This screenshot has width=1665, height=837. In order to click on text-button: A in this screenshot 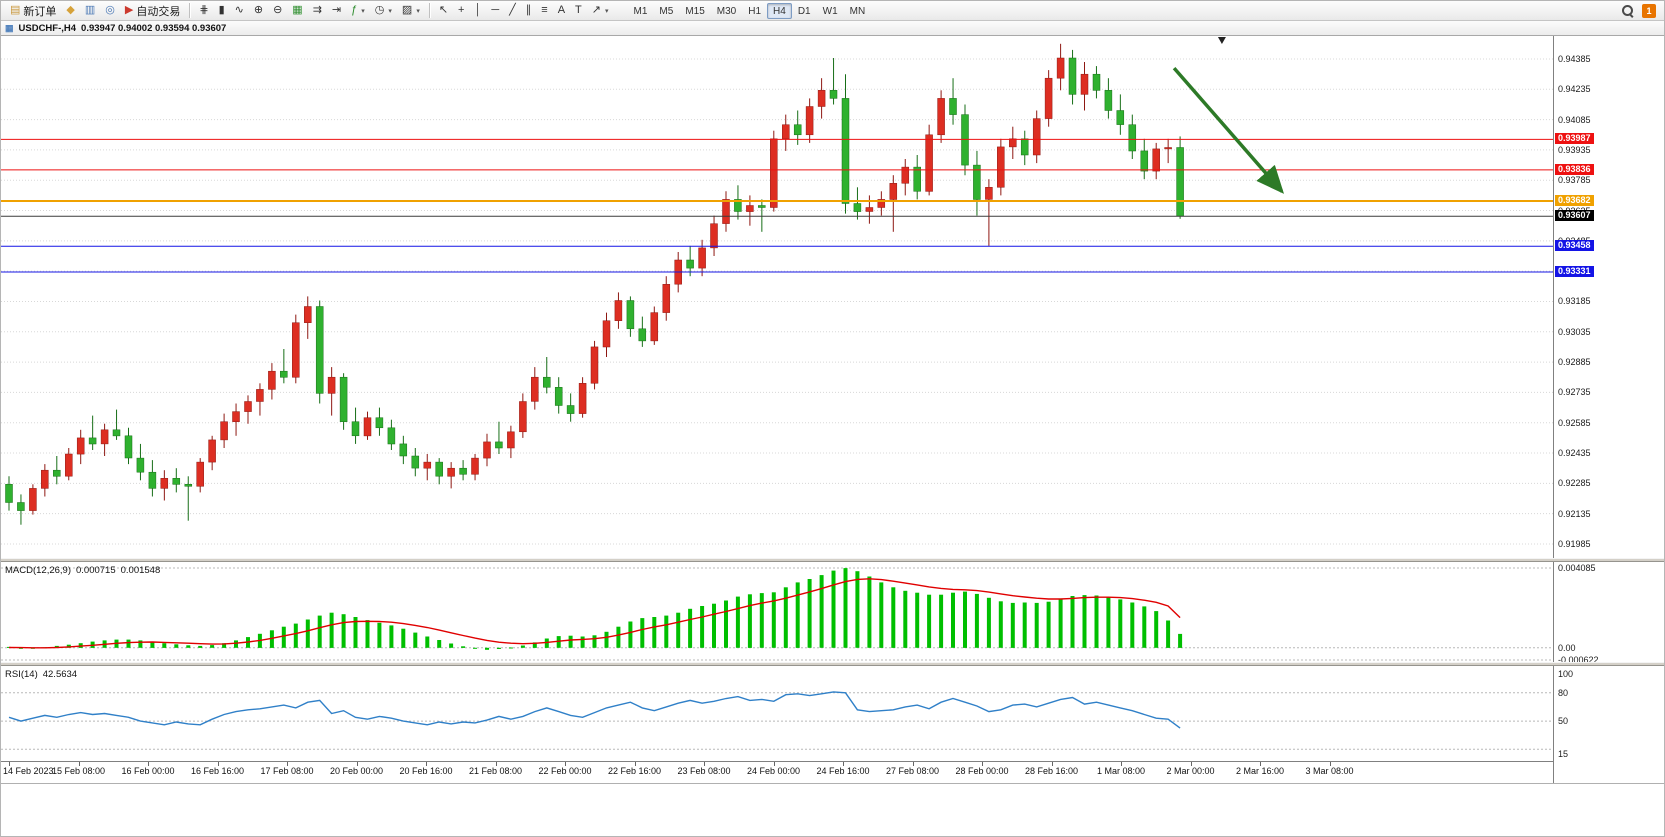, I will do `click(561, 10)`.